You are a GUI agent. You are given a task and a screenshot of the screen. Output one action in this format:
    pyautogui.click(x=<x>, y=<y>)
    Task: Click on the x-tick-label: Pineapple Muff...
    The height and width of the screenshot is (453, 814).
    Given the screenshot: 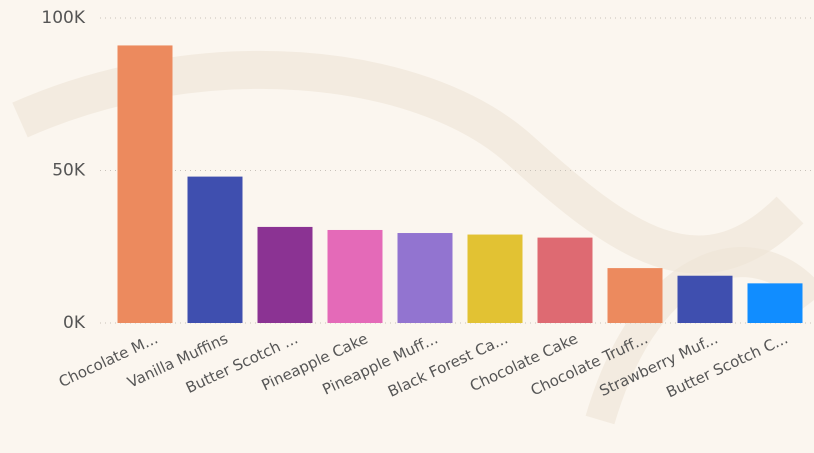 What is the action you would take?
    pyautogui.click(x=380, y=363)
    